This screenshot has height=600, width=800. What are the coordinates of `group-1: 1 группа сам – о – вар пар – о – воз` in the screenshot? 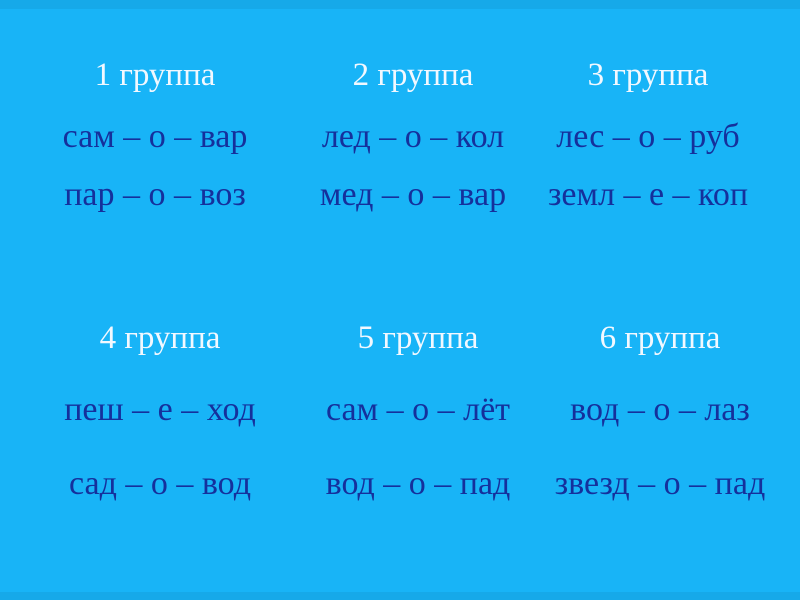 It's located at (155, 135).